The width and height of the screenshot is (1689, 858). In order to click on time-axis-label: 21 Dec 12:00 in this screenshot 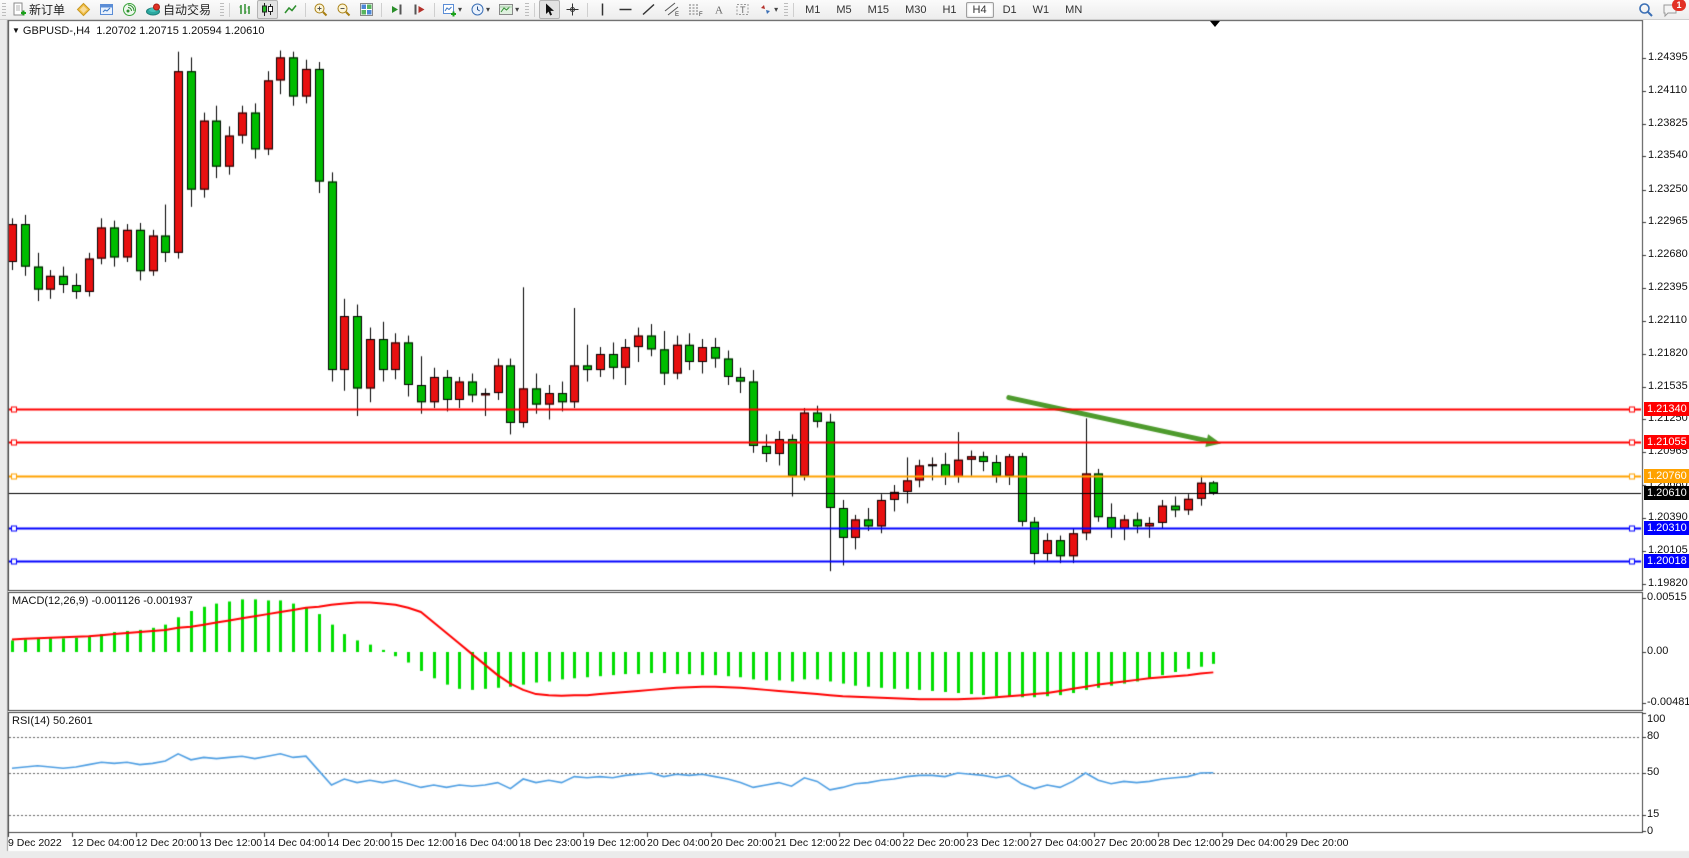, I will do `click(806, 843)`.